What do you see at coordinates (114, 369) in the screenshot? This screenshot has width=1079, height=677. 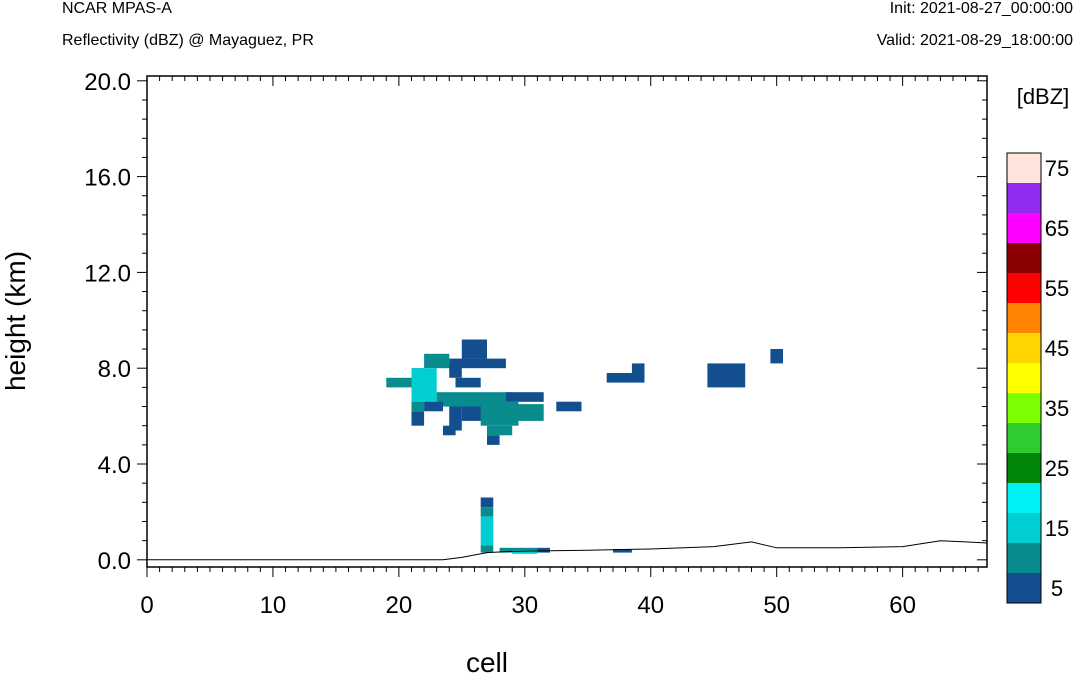 I see `y-tick-label: 8.0` at bounding box center [114, 369].